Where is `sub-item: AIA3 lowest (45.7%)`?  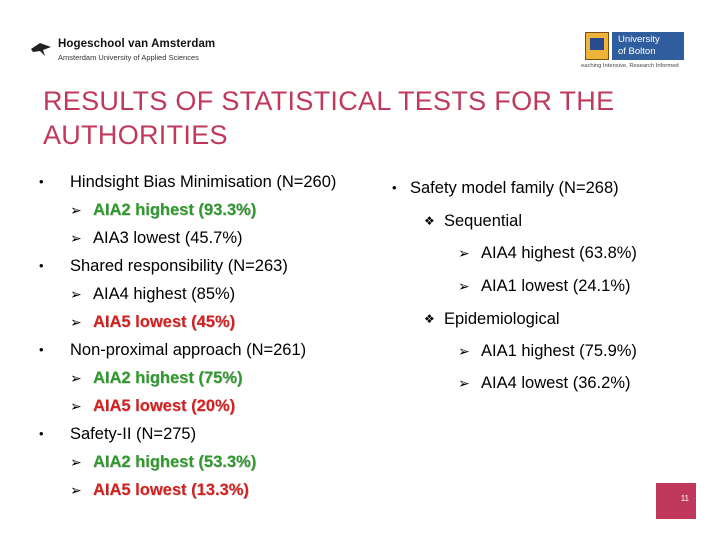
sub-item: AIA3 lowest (45.7%) is located at coordinates (168, 238).